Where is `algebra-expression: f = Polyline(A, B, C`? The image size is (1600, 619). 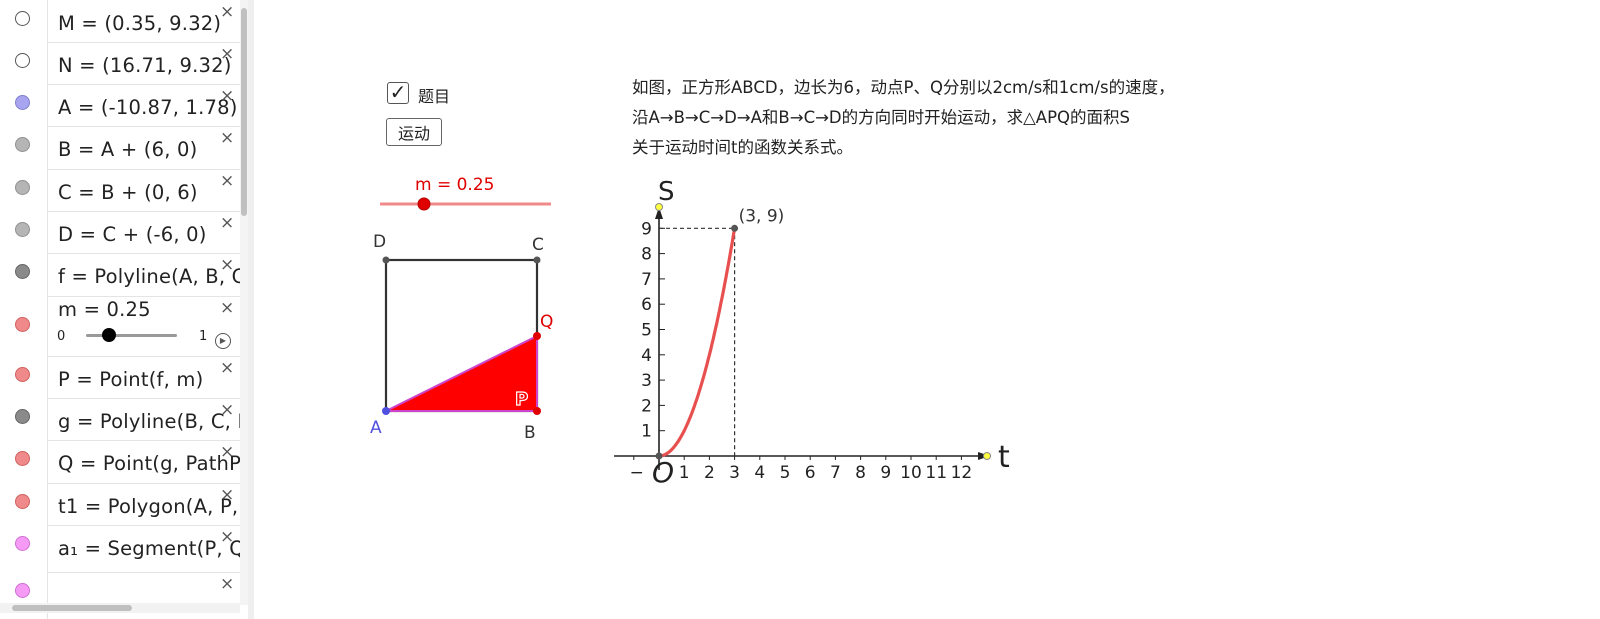
algebra-expression: f = Polyline(A, B, C is located at coordinates (152, 276).